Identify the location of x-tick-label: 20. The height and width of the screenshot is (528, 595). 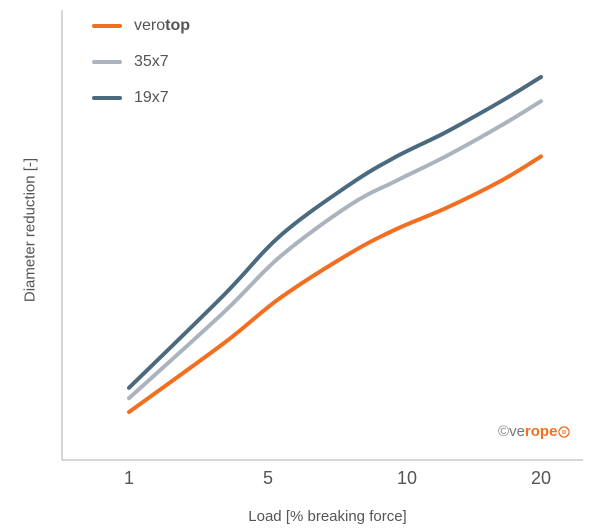
(541, 478).